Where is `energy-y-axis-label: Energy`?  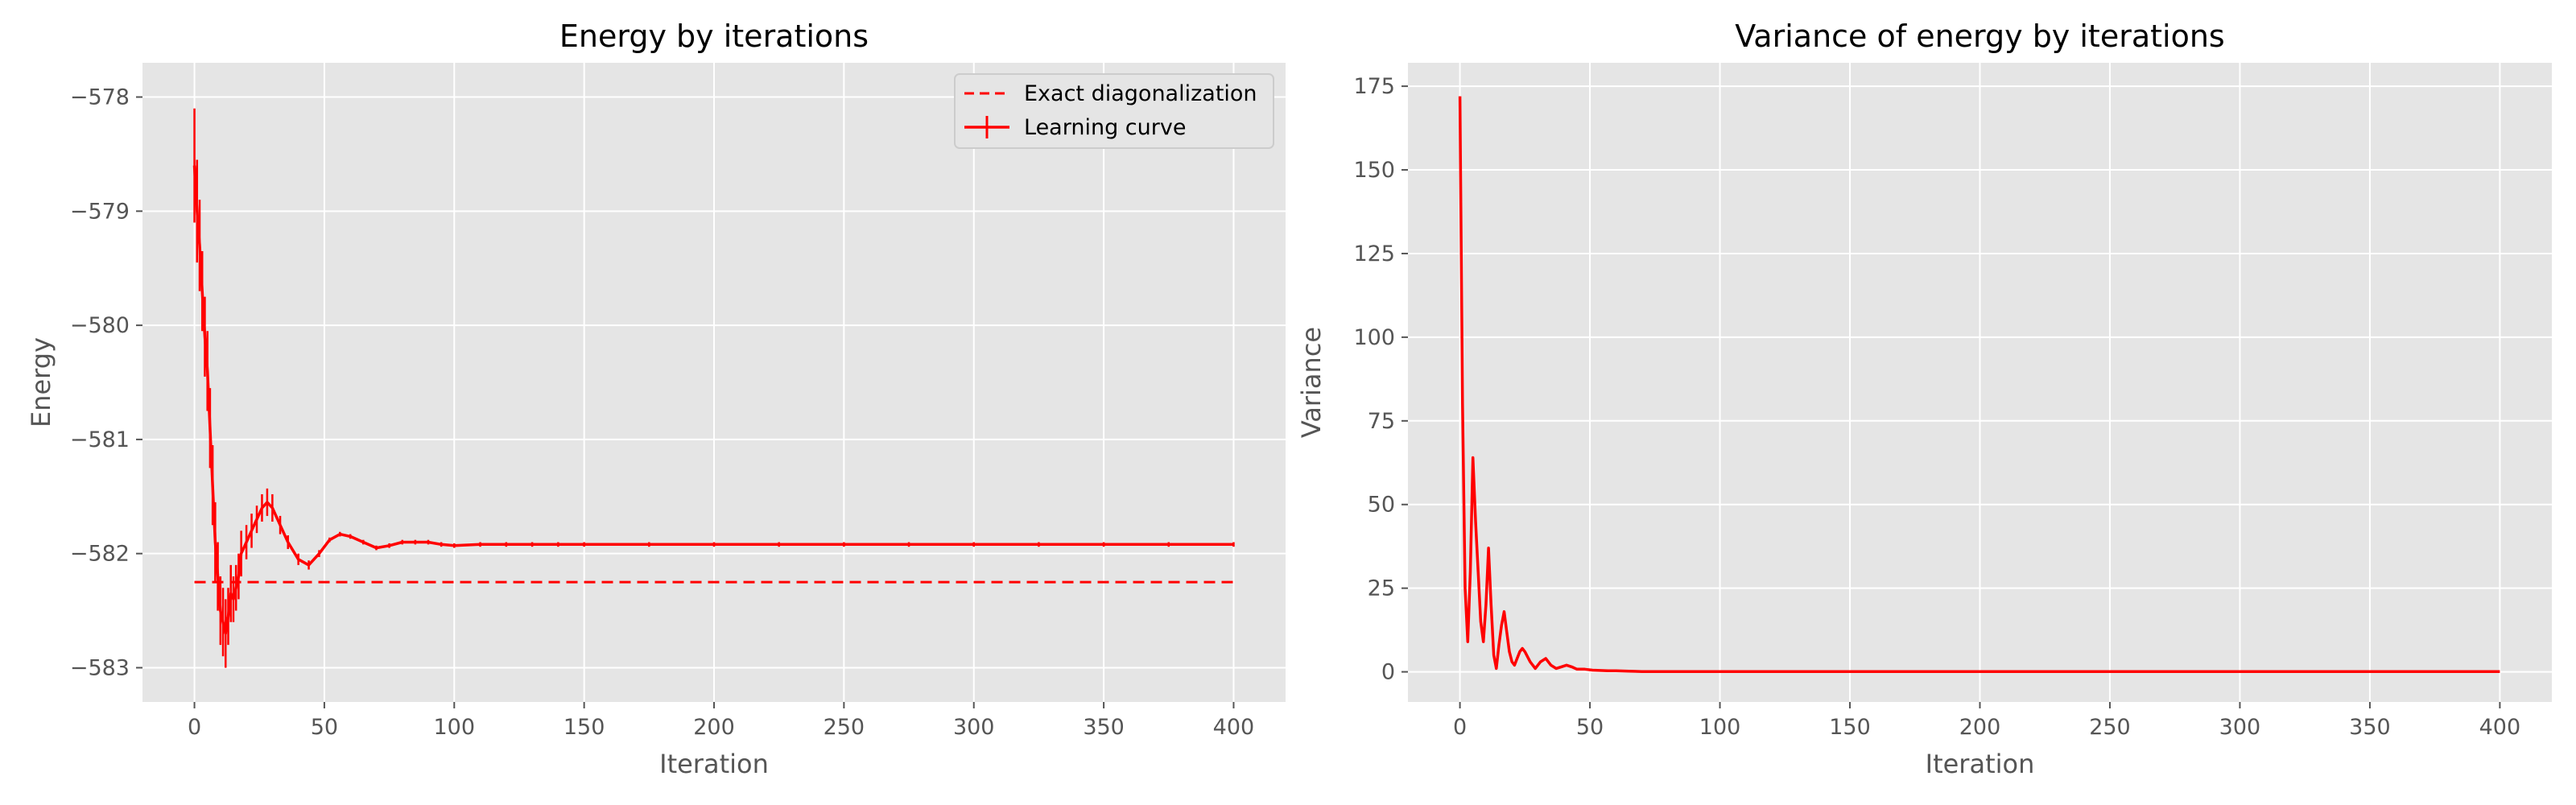
energy-y-axis-label: Energy is located at coordinates (41, 382).